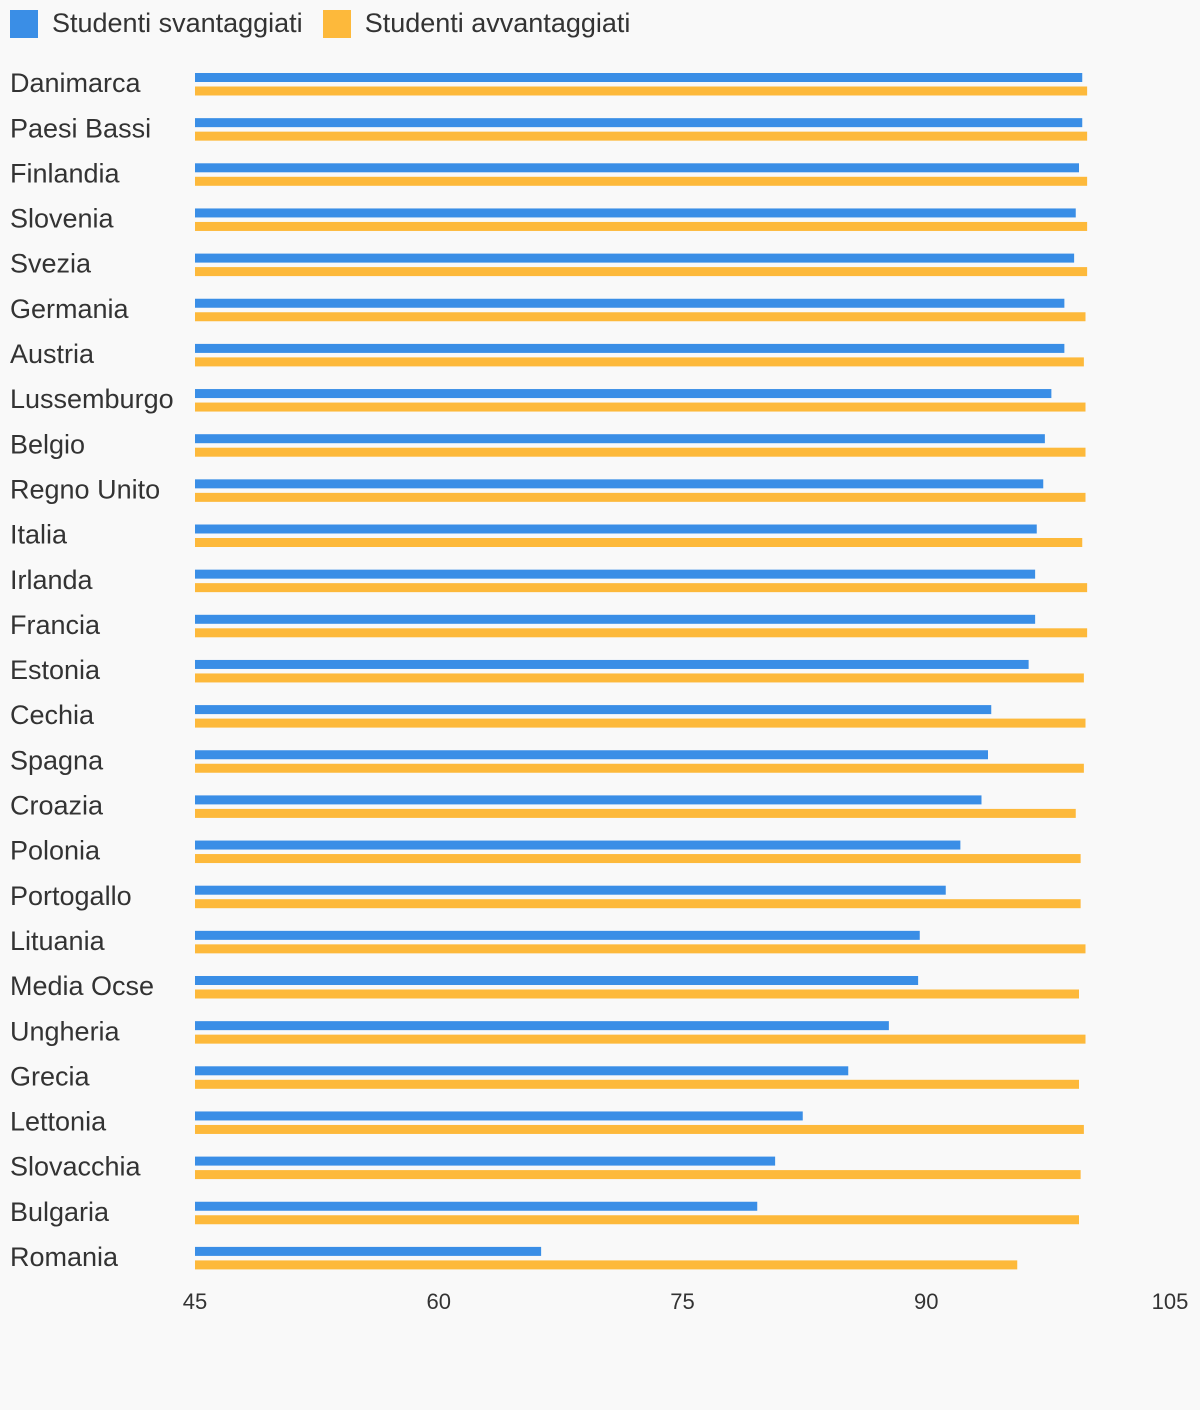  What do you see at coordinates (57, 806) in the screenshot?
I see `category-label: Croazia` at bounding box center [57, 806].